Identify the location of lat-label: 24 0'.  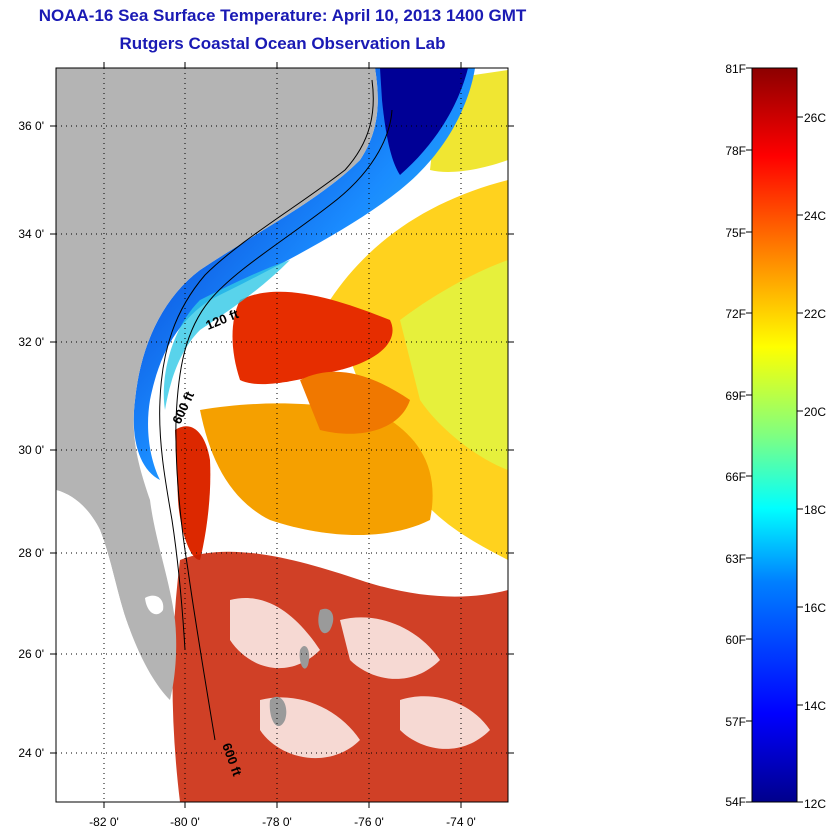
(31, 753).